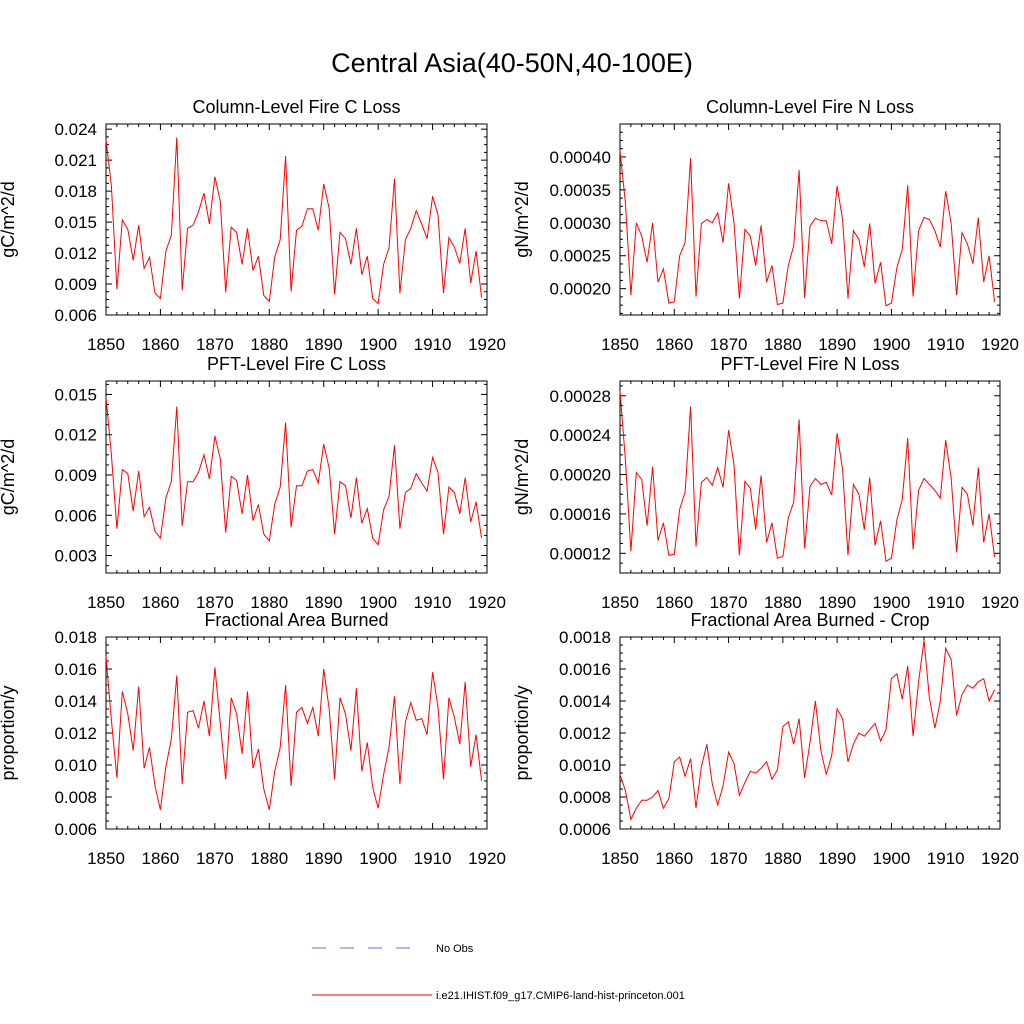 The height and width of the screenshot is (1024, 1024). Describe the element at coordinates (580, 223) in the screenshot. I see `y-tick-label: 0.00030` at that location.